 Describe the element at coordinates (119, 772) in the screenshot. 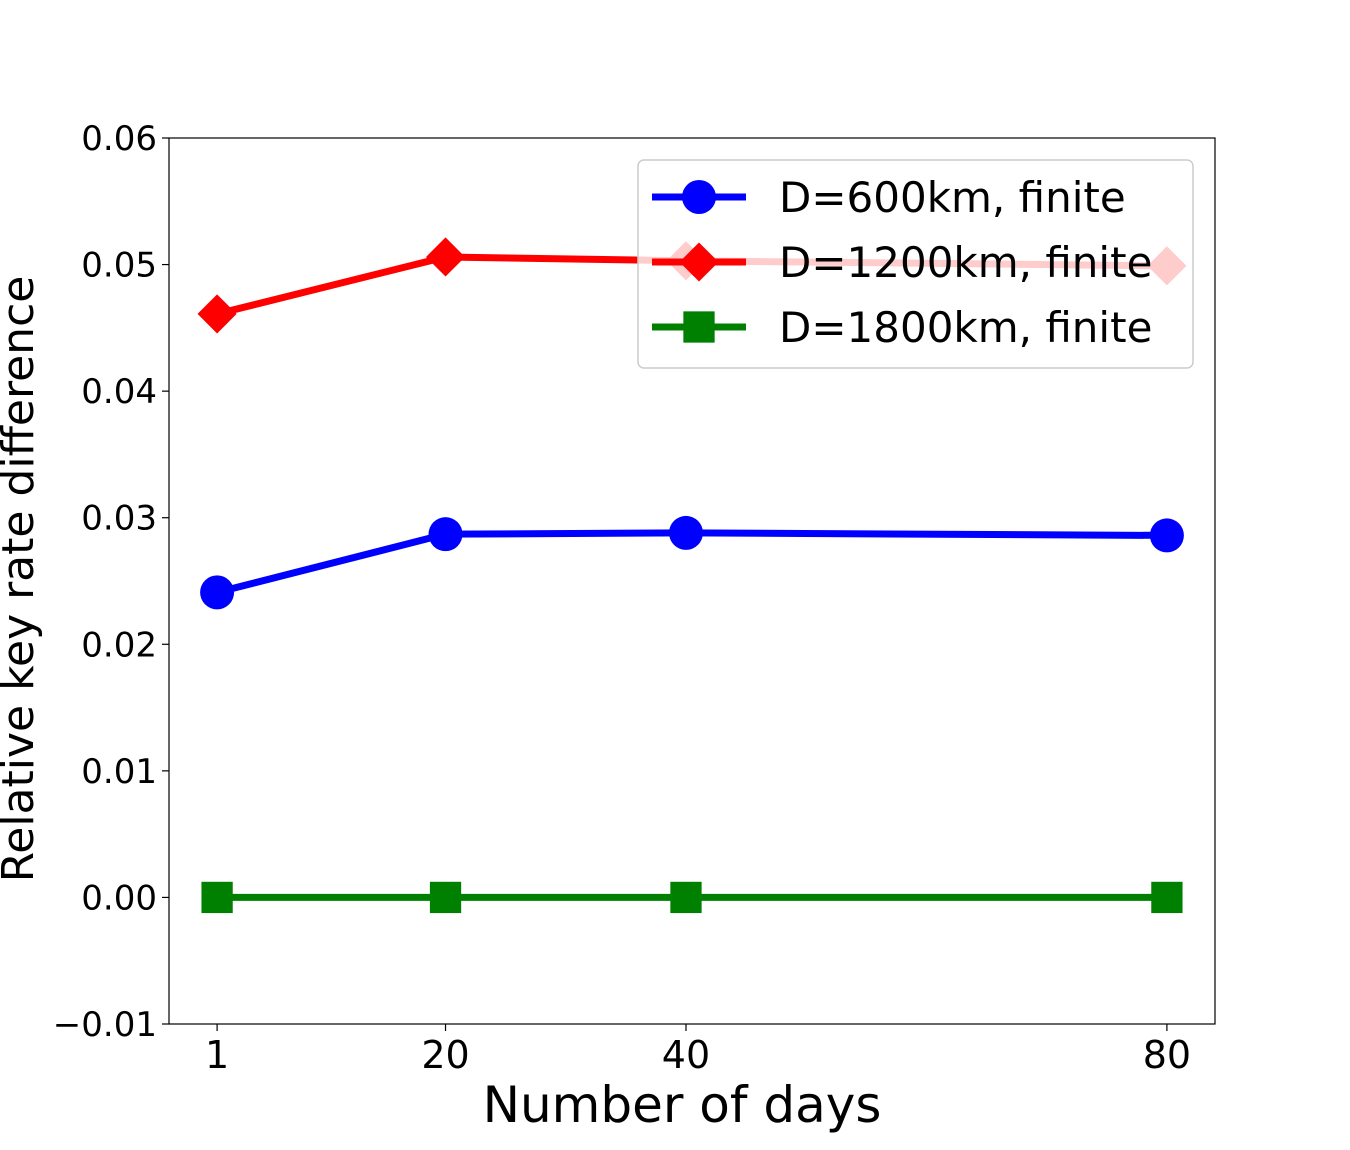

I see `y-tick-label: 0.01` at that location.